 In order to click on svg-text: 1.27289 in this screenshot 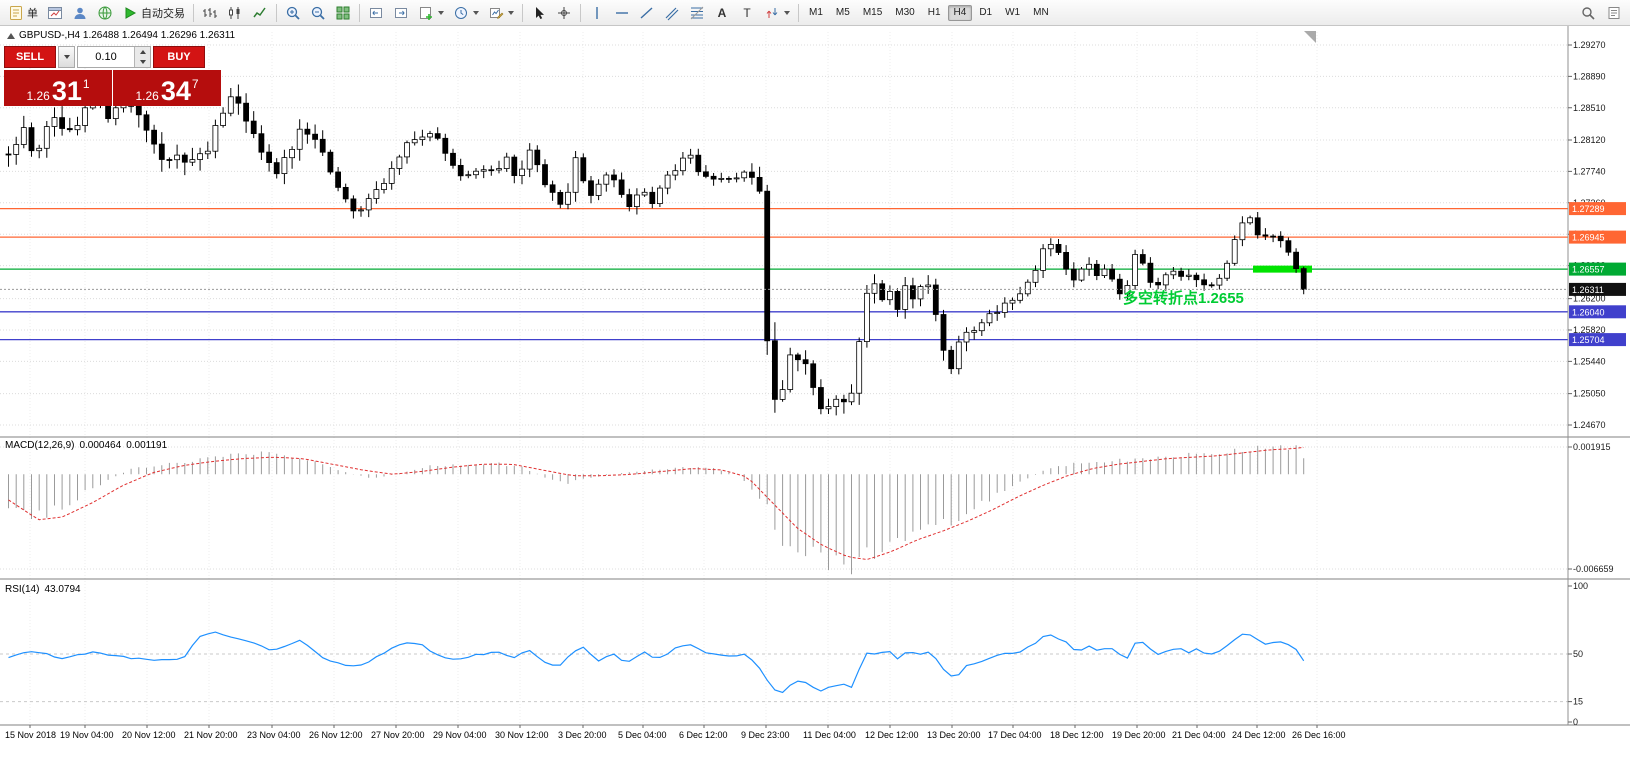, I will do `click(1588, 209)`.